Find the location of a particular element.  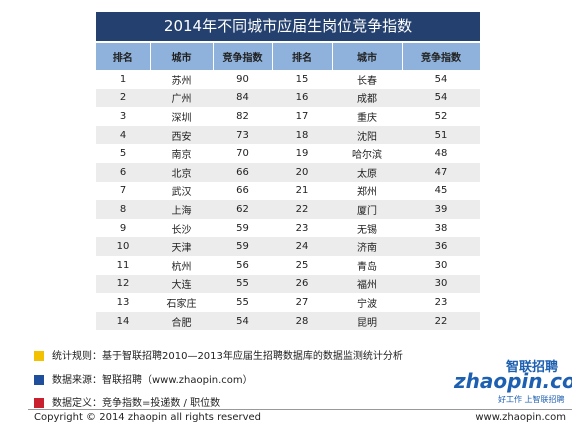

table-cell: 杭州 is located at coordinates (181, 267).